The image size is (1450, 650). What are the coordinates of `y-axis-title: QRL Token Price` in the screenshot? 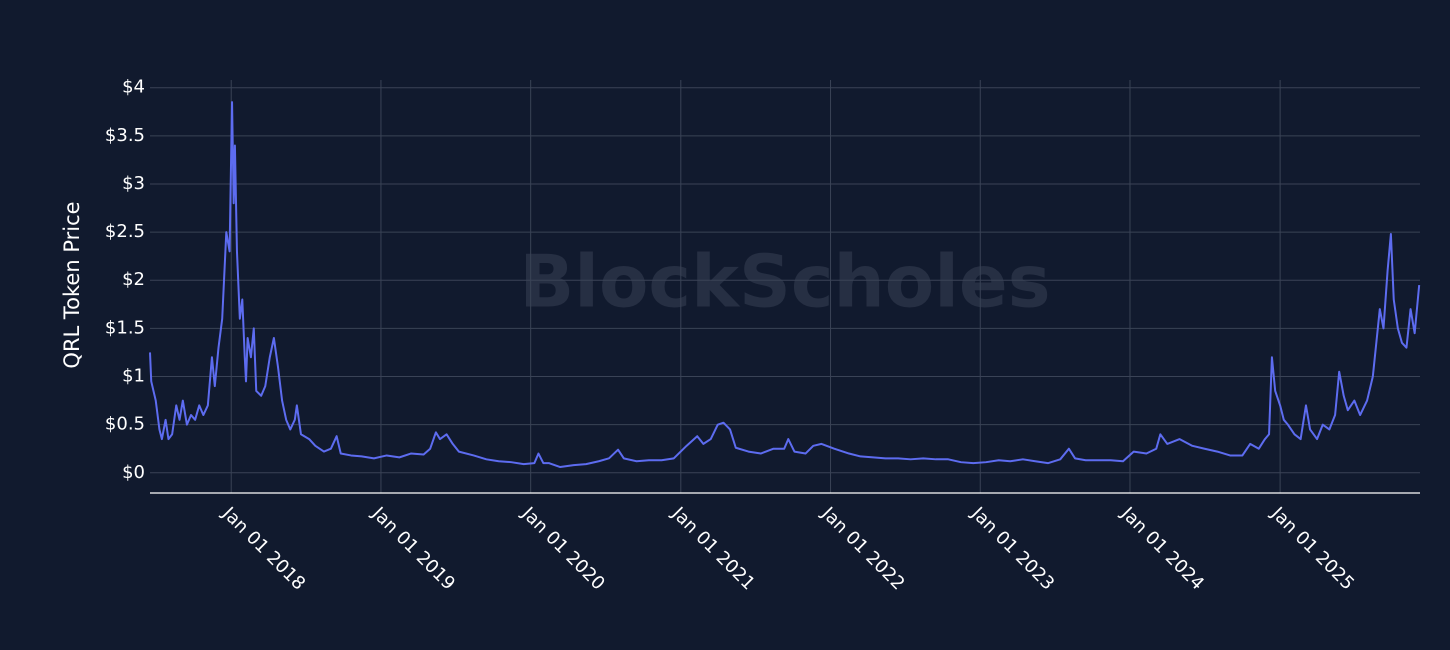 It's located at (72, 284).